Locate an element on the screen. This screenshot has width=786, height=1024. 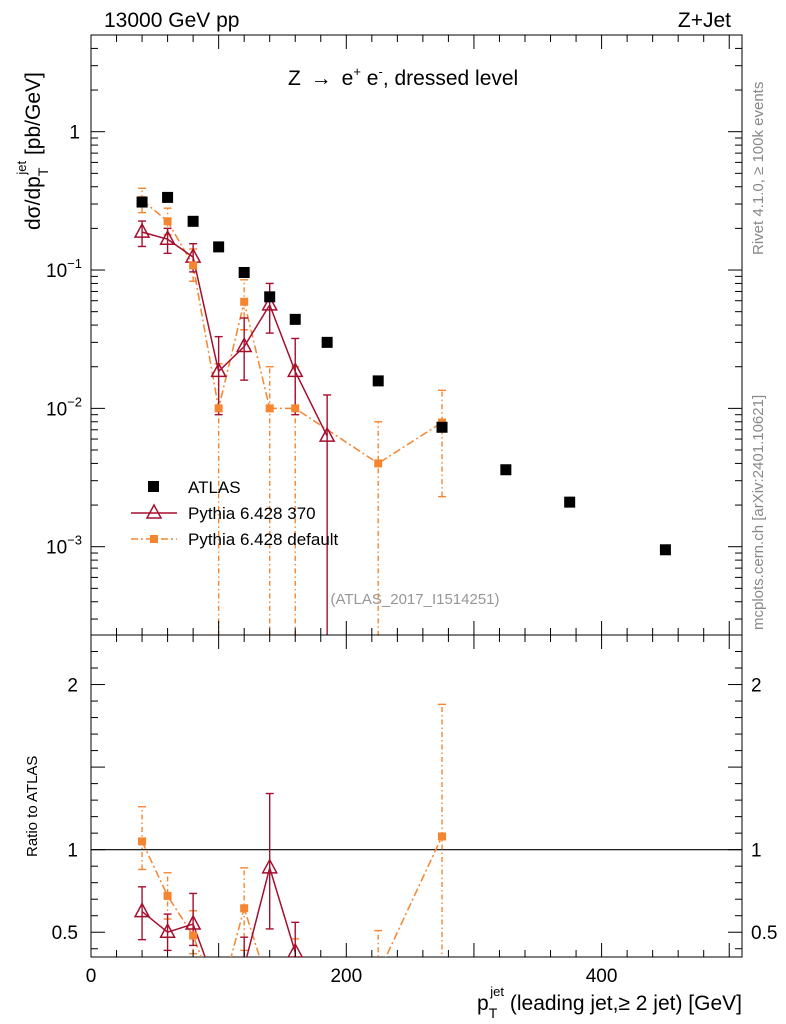
mcplots-label: mcplots.cern.ch [arXiv:2401.10621] is located at coordinates (758, 512).